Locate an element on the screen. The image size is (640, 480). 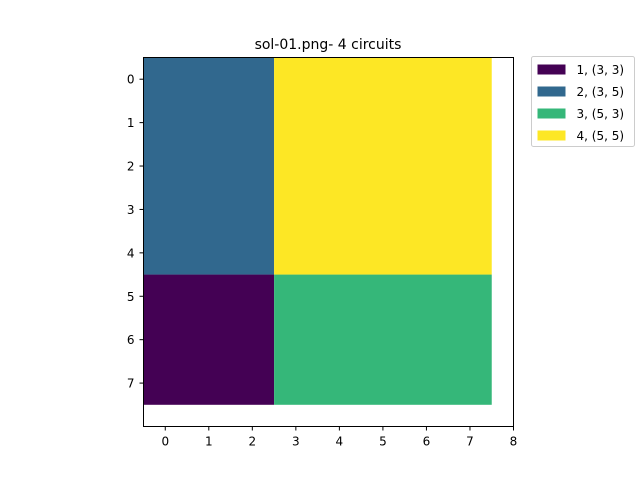
x-axis: 0 1 2 3 4 5 6 7 8 is located at coordinates (339, 437).